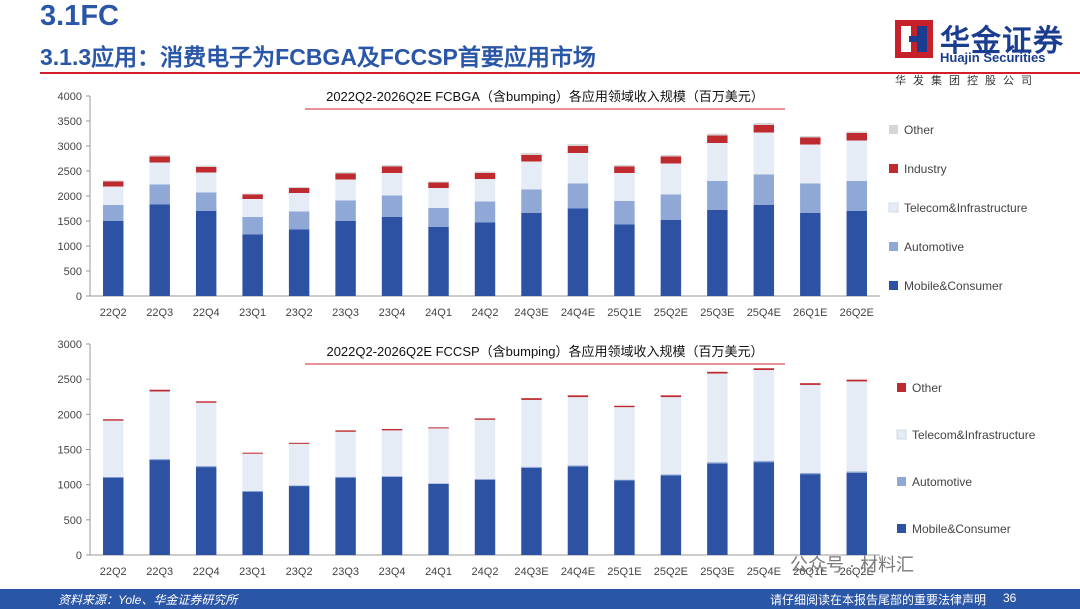 The image size is (1080, 609). What do you see at coordinates (70, 451) in the screenshot?
I see `y-tick-label: 1500` at bounding box center [70, 451].